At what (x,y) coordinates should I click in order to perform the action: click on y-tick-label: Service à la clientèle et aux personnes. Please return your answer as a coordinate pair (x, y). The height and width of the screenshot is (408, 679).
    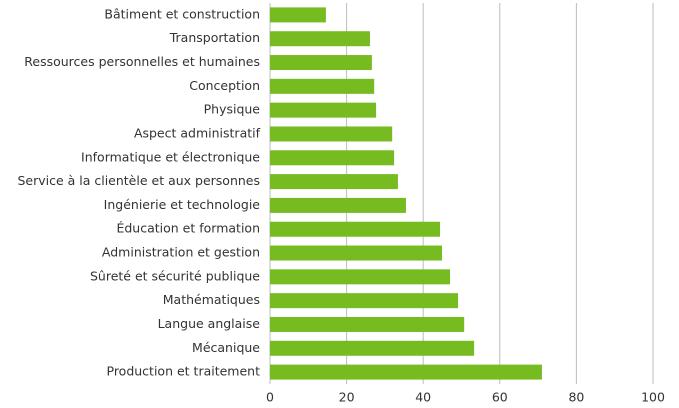
    Looking at the image, I should click on (138, 180).